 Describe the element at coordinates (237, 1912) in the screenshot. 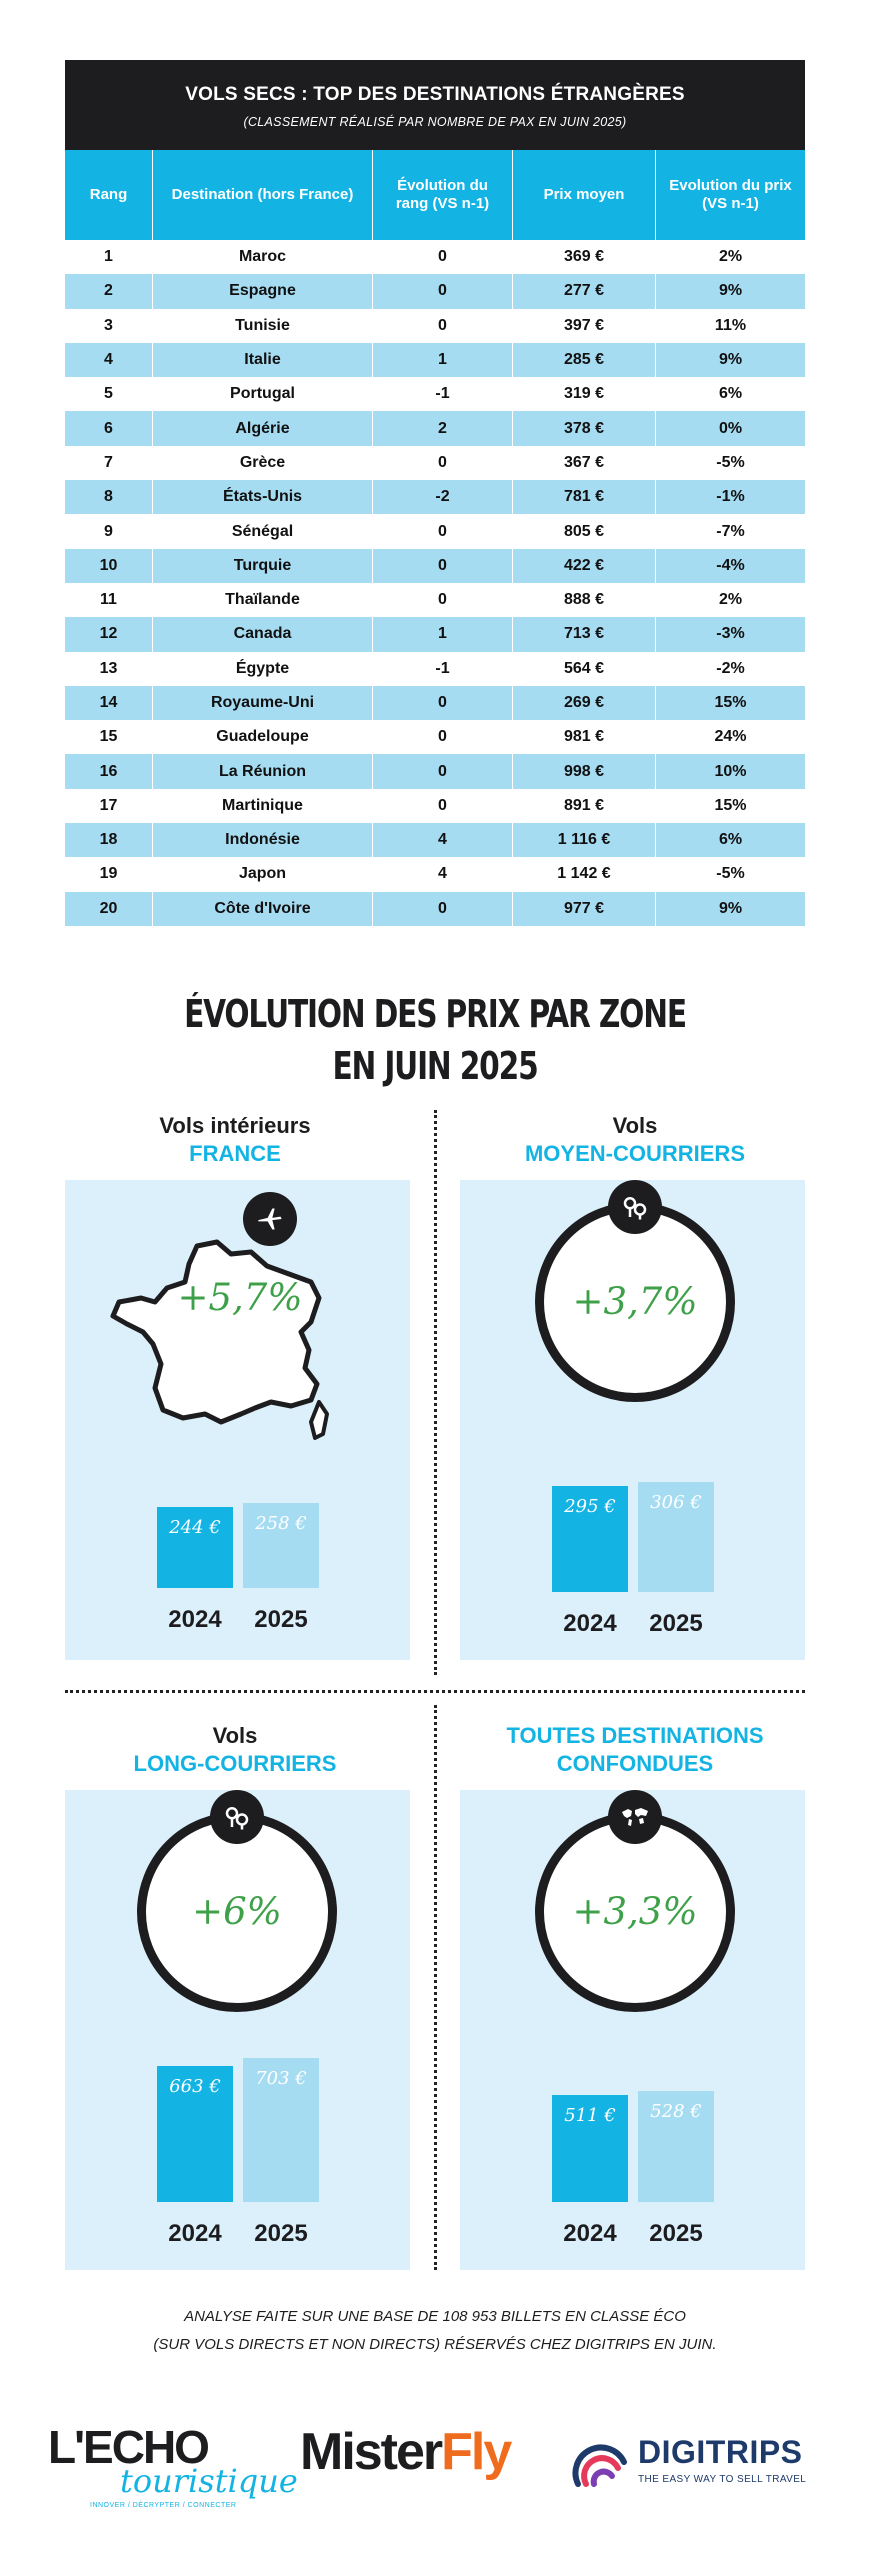

I see `change-circle` at that location.